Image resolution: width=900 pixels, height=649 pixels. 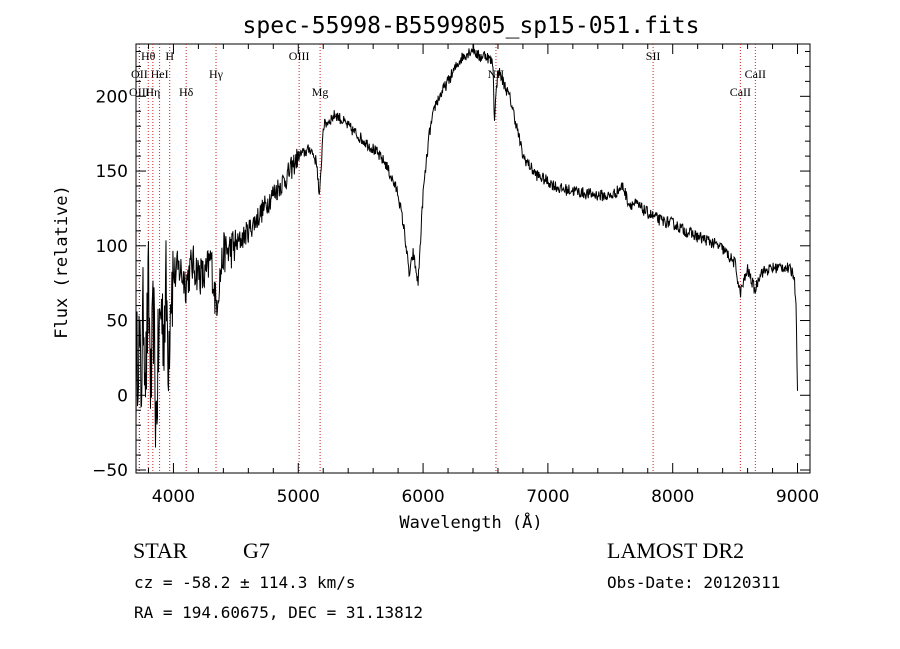 What do you see at coordinates (112, 172) in the screenshot?
I see `y-tick-label: 150` at bounding box center [112, 172].